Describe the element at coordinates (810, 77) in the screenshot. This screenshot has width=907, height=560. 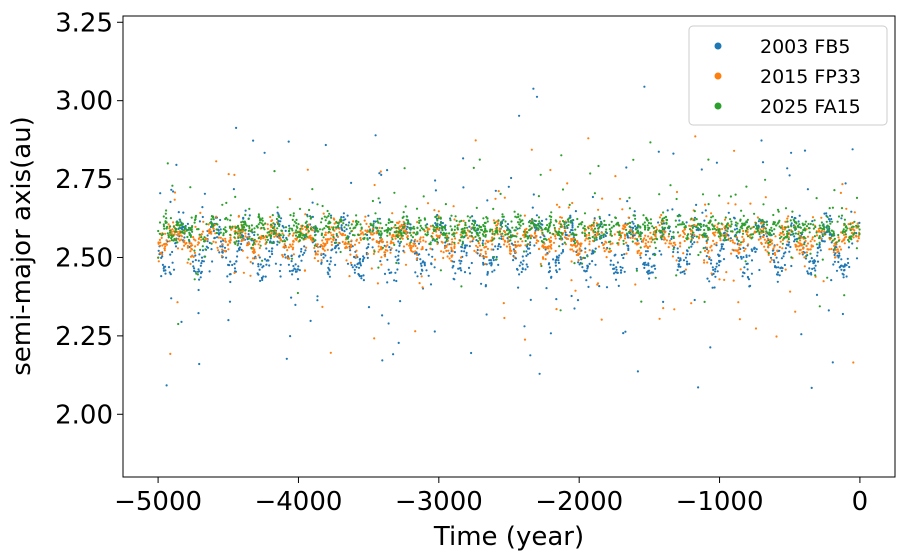
I see `legend-label: 2015 FP33` at that location.